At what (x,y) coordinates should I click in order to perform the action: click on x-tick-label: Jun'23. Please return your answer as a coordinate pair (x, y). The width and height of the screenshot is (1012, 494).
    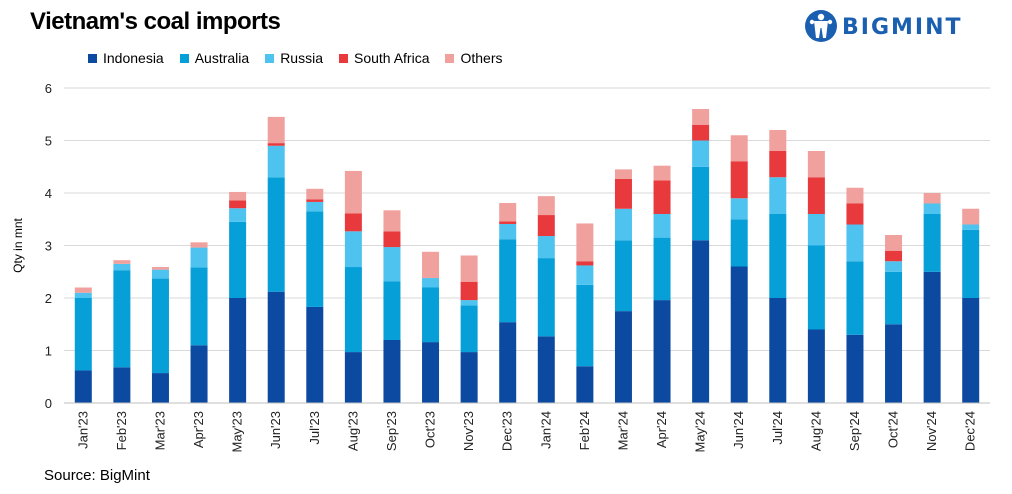
    Looking at the image, I should click on (275, 430).